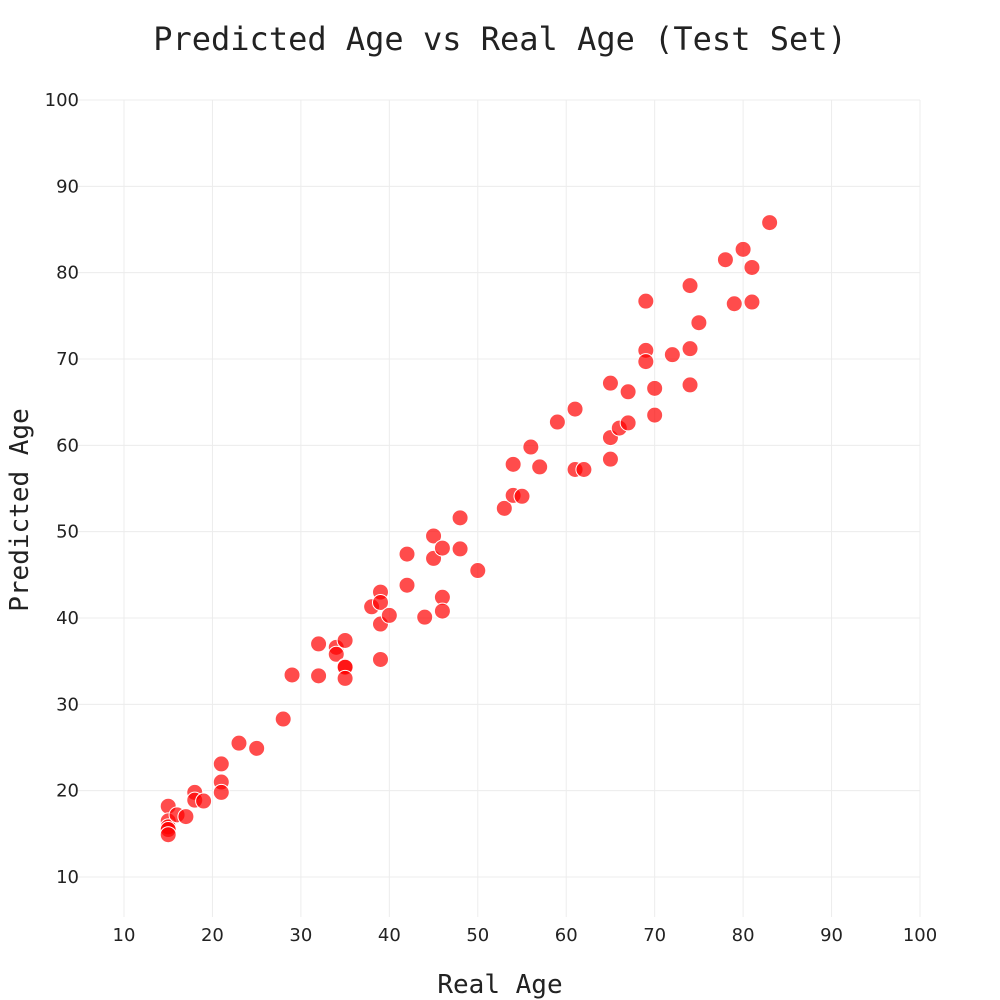 The image size is (1000, 1000). What do you see at coordinates (67, 704) in the screenshot?
I see `y-tick-label: 30` at bounding box center [67, 704].